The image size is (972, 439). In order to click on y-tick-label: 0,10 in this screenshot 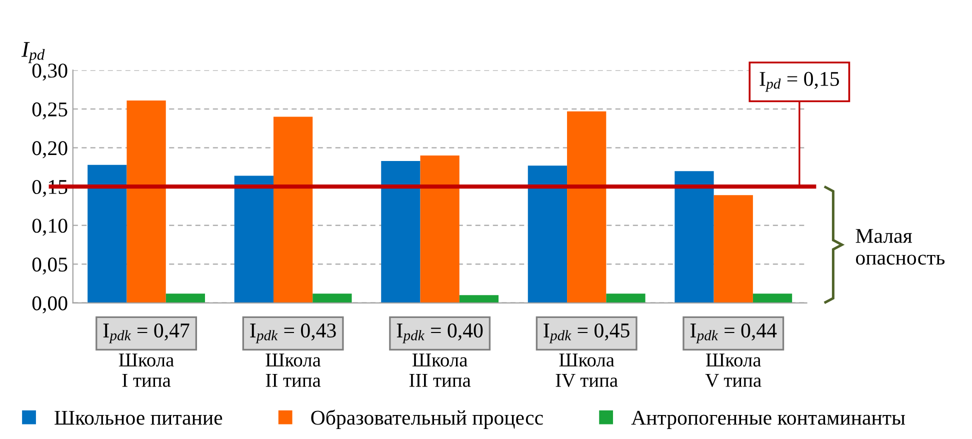, I will do `click(50, 227)`.